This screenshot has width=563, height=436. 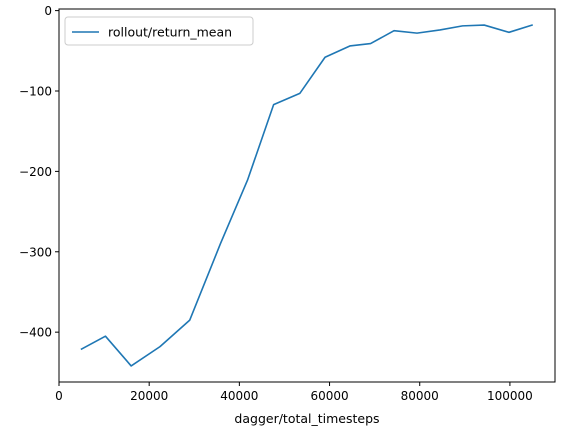 I want to click on x-tick-label: 0, so click(x=59, y=396).